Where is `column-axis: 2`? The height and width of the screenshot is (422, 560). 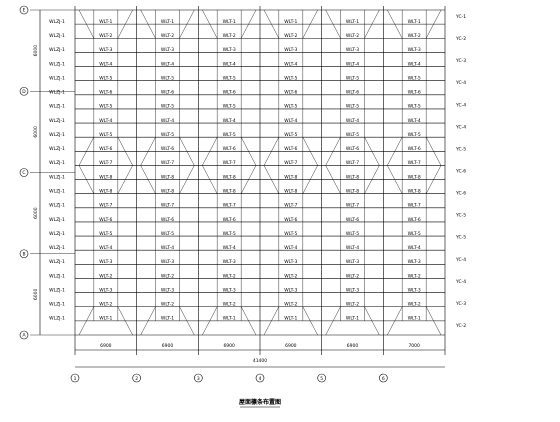 column-axis: 2 is located at coordinates (136, 379).